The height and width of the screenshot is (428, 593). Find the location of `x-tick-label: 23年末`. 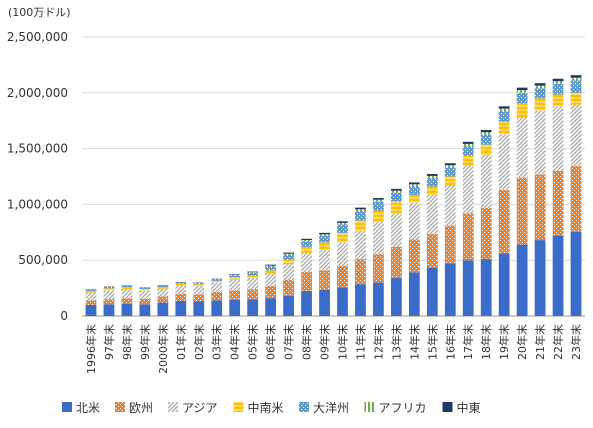

x-tick-label: 23年末 is located at coordinates (576, 342).